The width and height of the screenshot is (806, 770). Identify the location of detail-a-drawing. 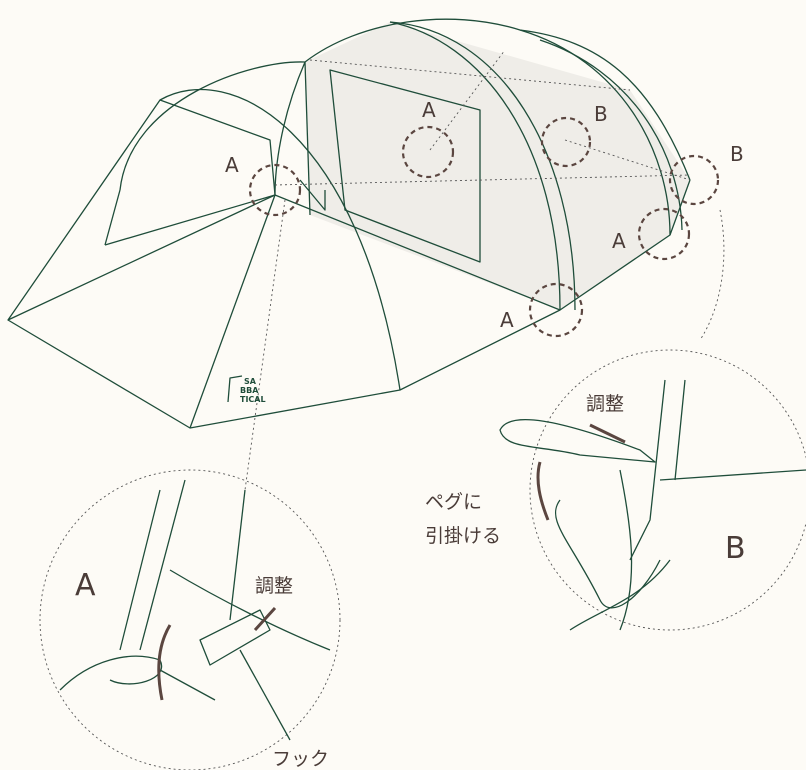
(195, 610).